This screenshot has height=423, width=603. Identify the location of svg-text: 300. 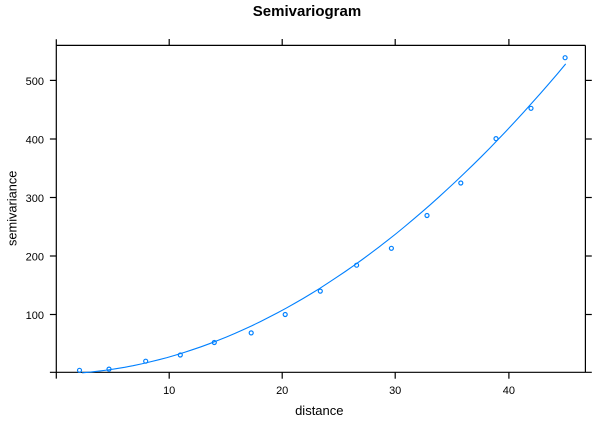
(35, 199).